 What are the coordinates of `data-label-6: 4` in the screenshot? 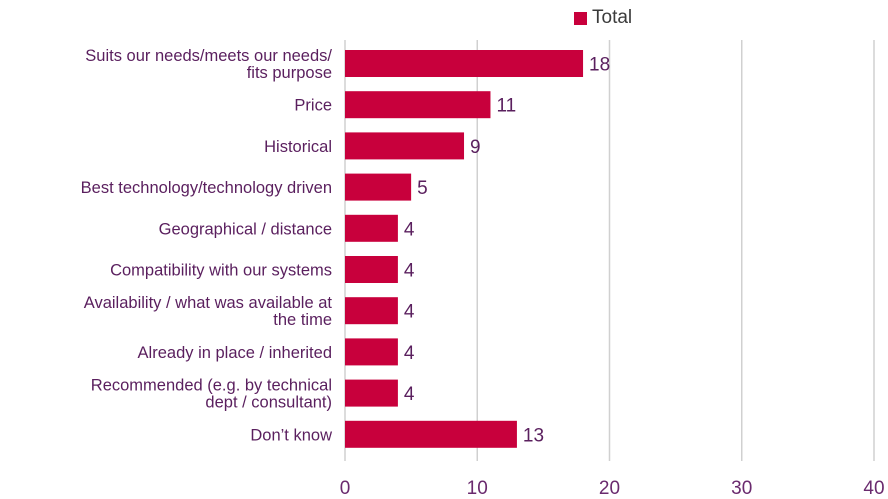 It's located at (409, 312).